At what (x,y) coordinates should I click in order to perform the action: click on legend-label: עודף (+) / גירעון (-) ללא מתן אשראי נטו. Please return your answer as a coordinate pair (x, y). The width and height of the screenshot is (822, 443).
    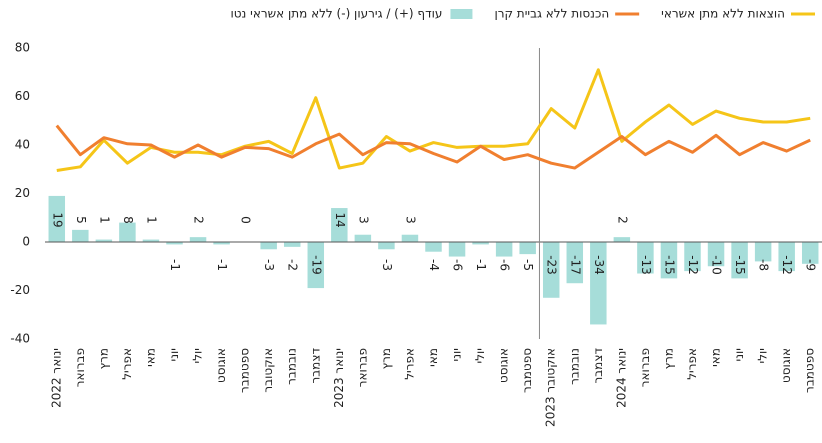
    Looking at the image, I should click on (336, 14).